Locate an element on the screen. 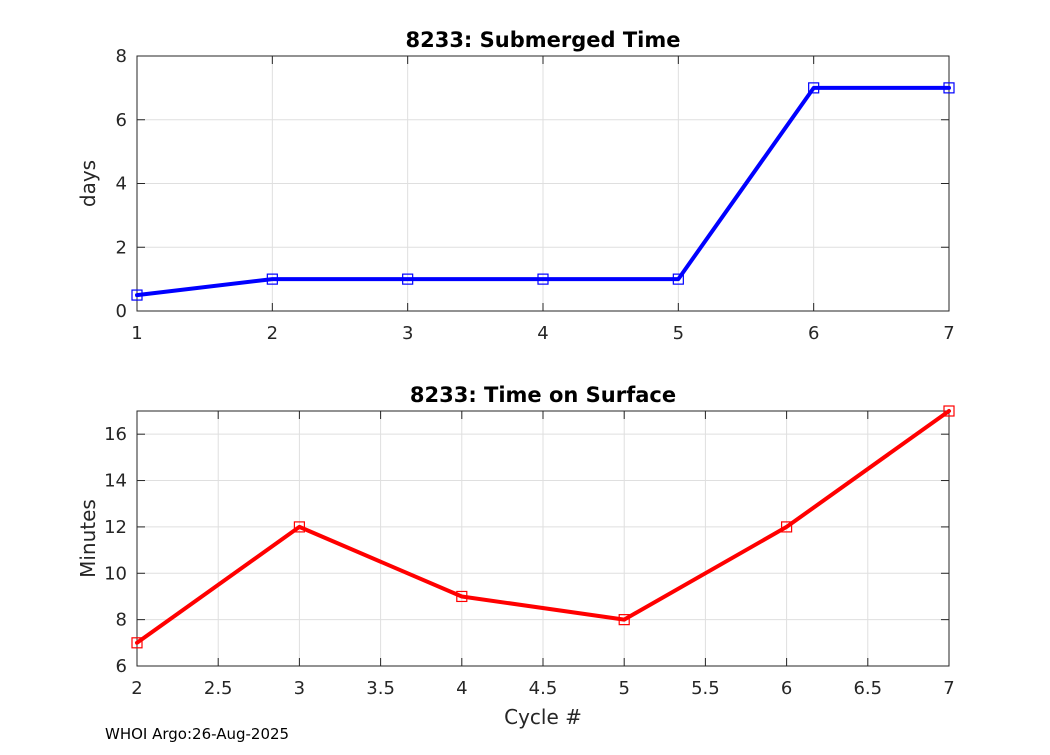 This screenshot has width=1050, height=755. y-tick-label: 4 is located at coordinates (121, 184).